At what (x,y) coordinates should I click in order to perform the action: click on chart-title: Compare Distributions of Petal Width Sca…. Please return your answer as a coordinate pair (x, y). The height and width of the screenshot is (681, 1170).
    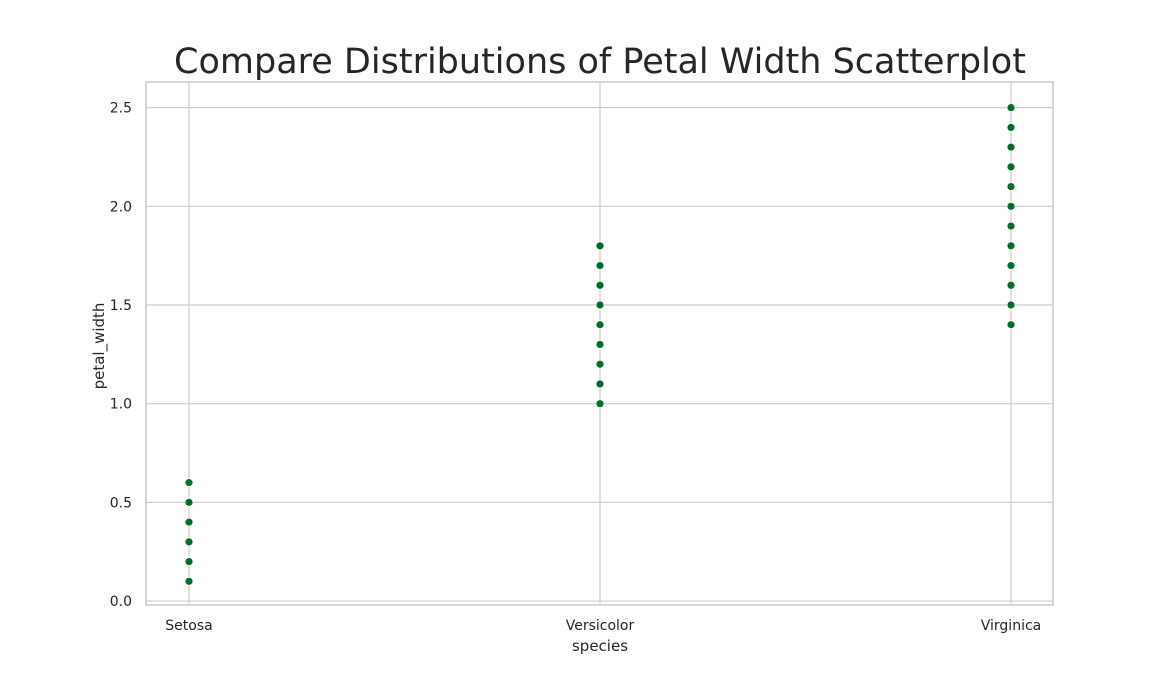
    Looking at the image, I should click on (600, 62).